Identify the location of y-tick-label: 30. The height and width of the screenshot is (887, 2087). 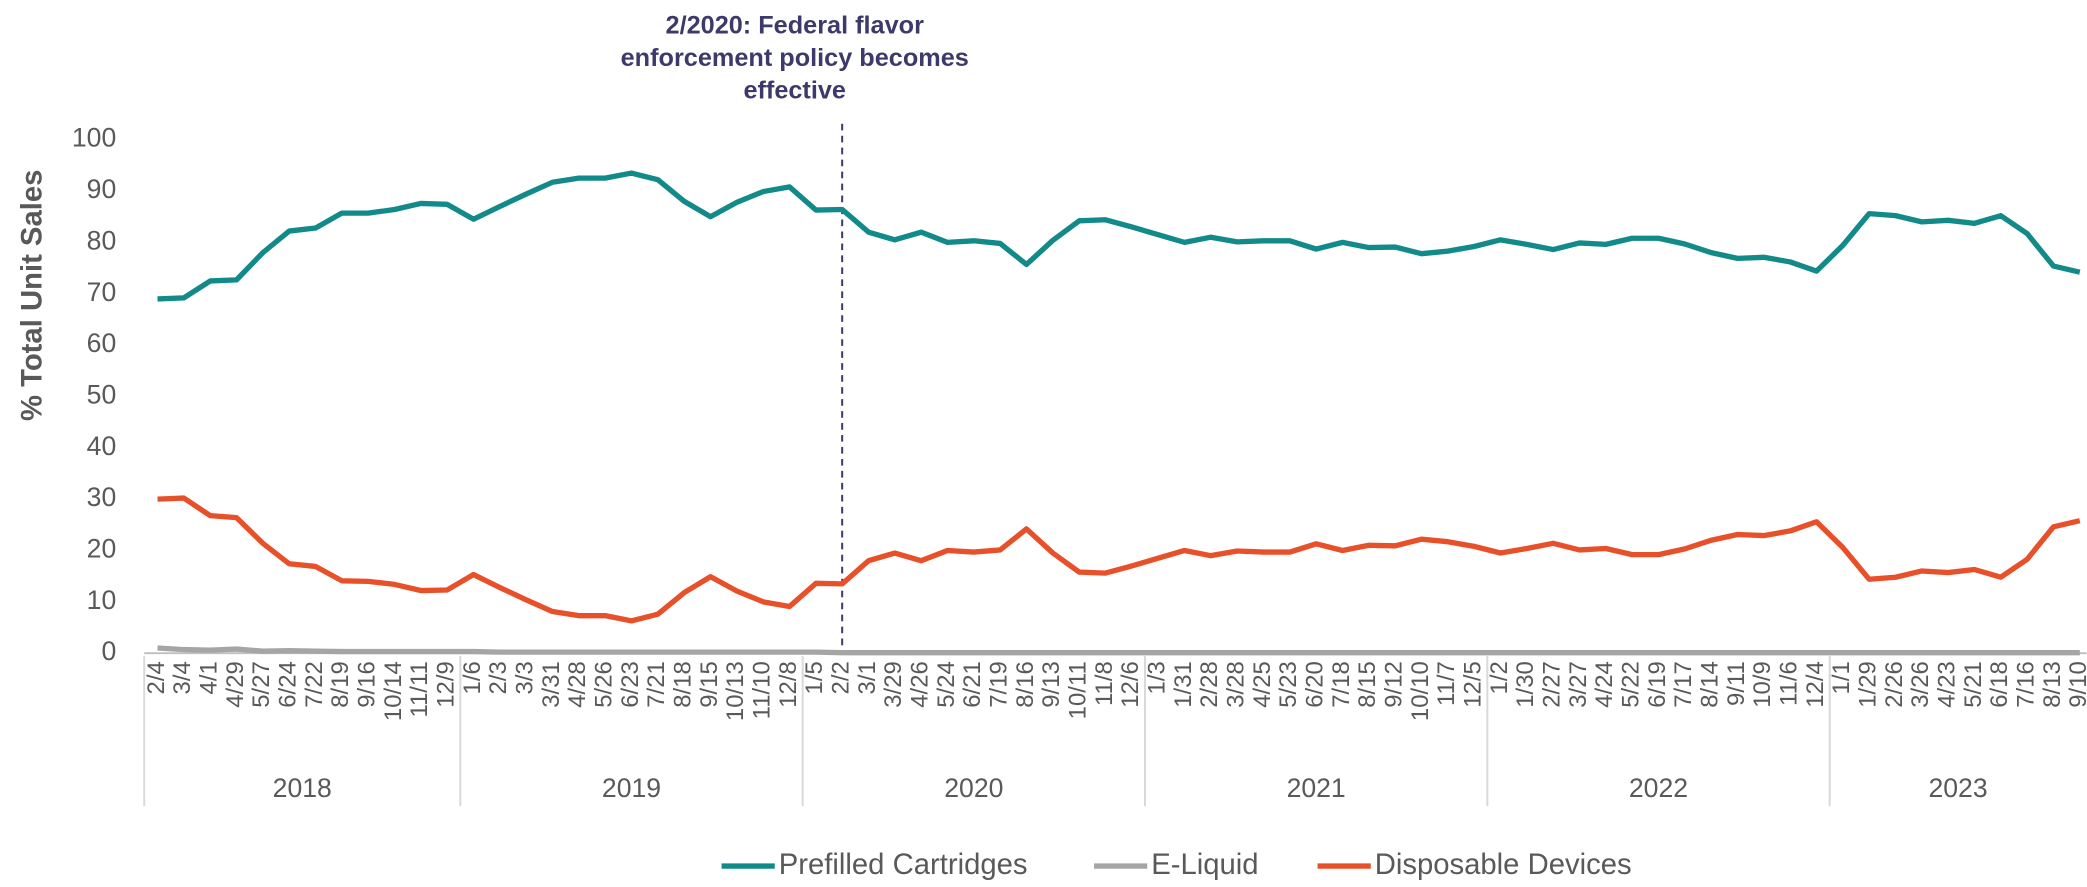
(102, 497).